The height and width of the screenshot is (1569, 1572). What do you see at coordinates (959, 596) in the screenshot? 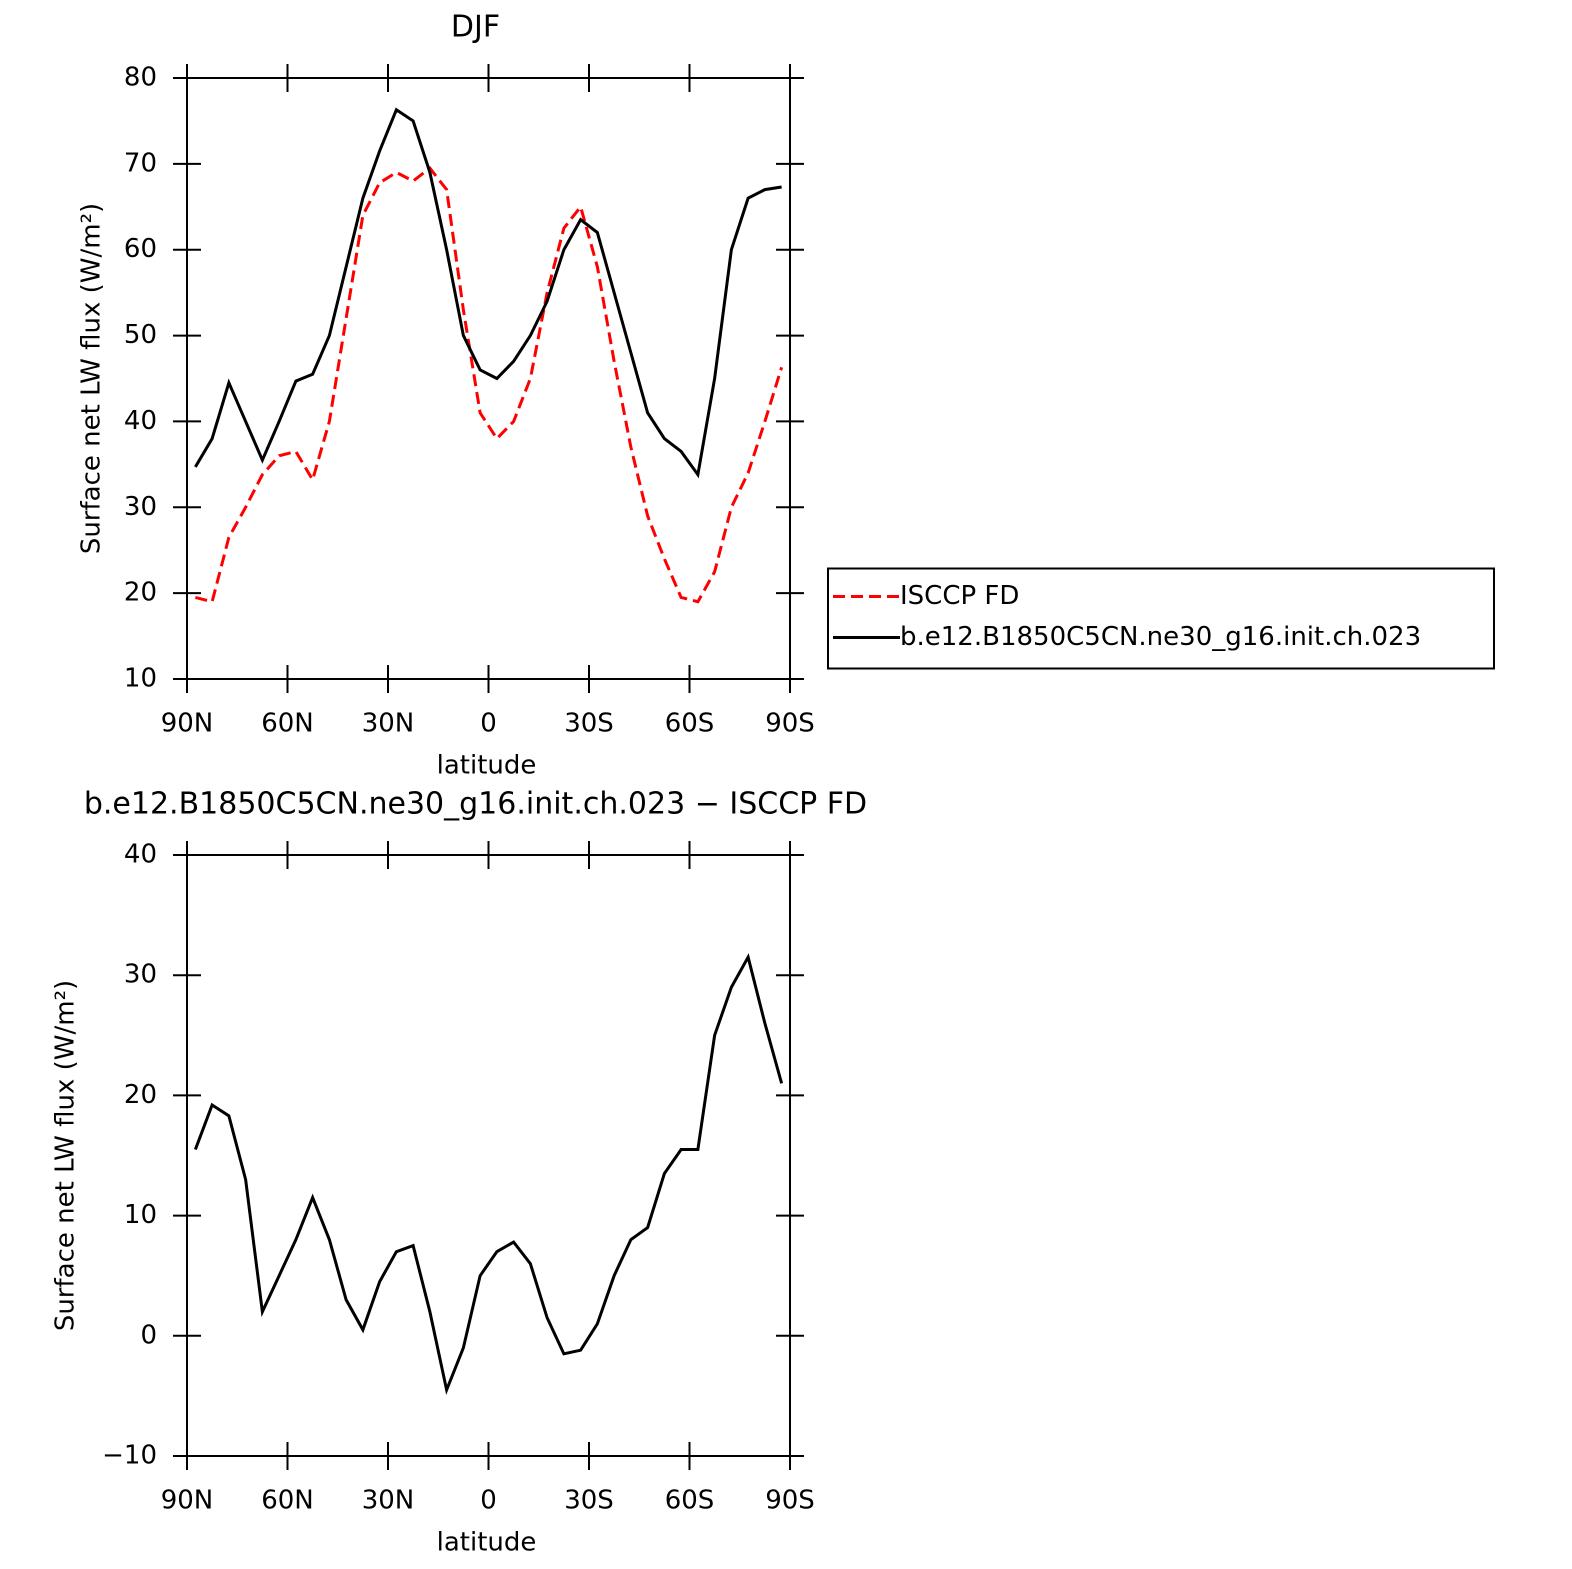
I see `legend-label: ISCCP FD` at bounding box center [959, 596].